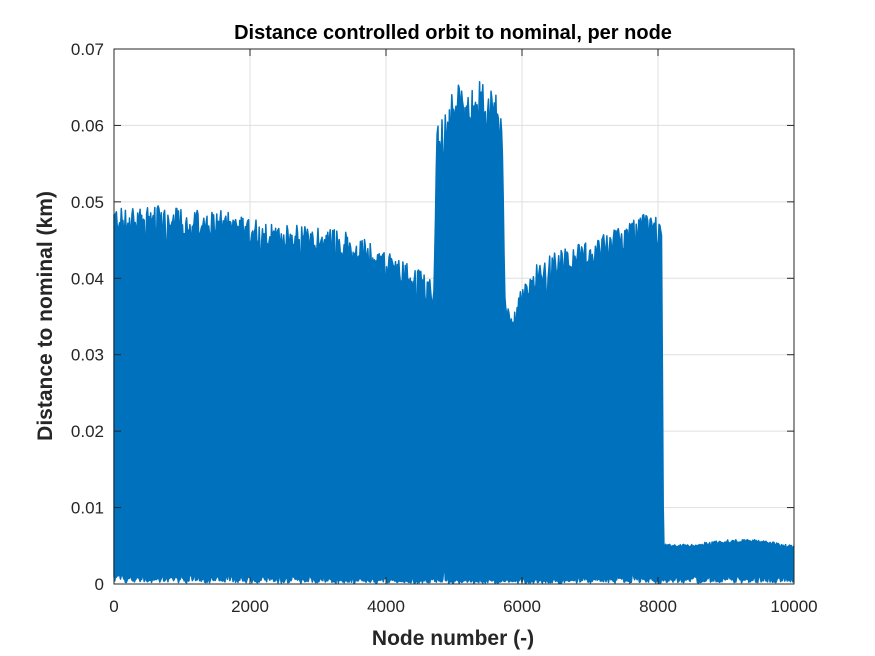 The image size is (875, 656). What do you see at coordinates (87, 431) in the screenshot?
I see `y-tick-label: 0.02` at bounding box center [87, 431].